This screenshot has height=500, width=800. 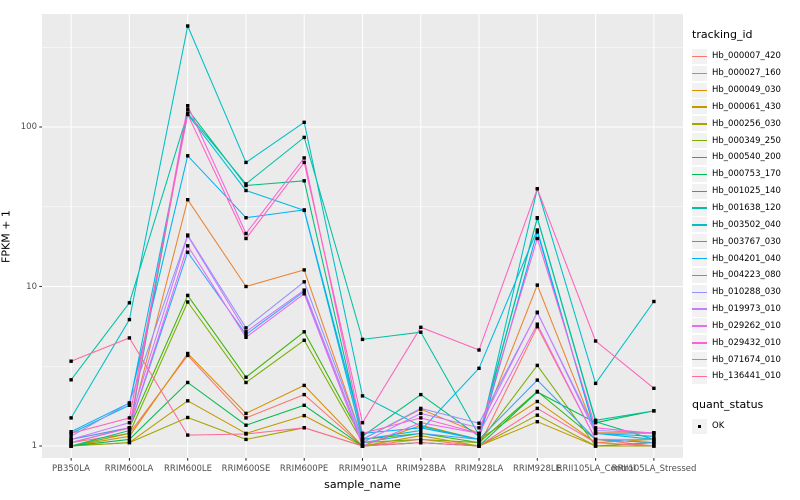 What do you see at coordinates (745, 326) in the screenshot?
I see `legend-item: Hb_029262_010` at bounding box center [745, 326].